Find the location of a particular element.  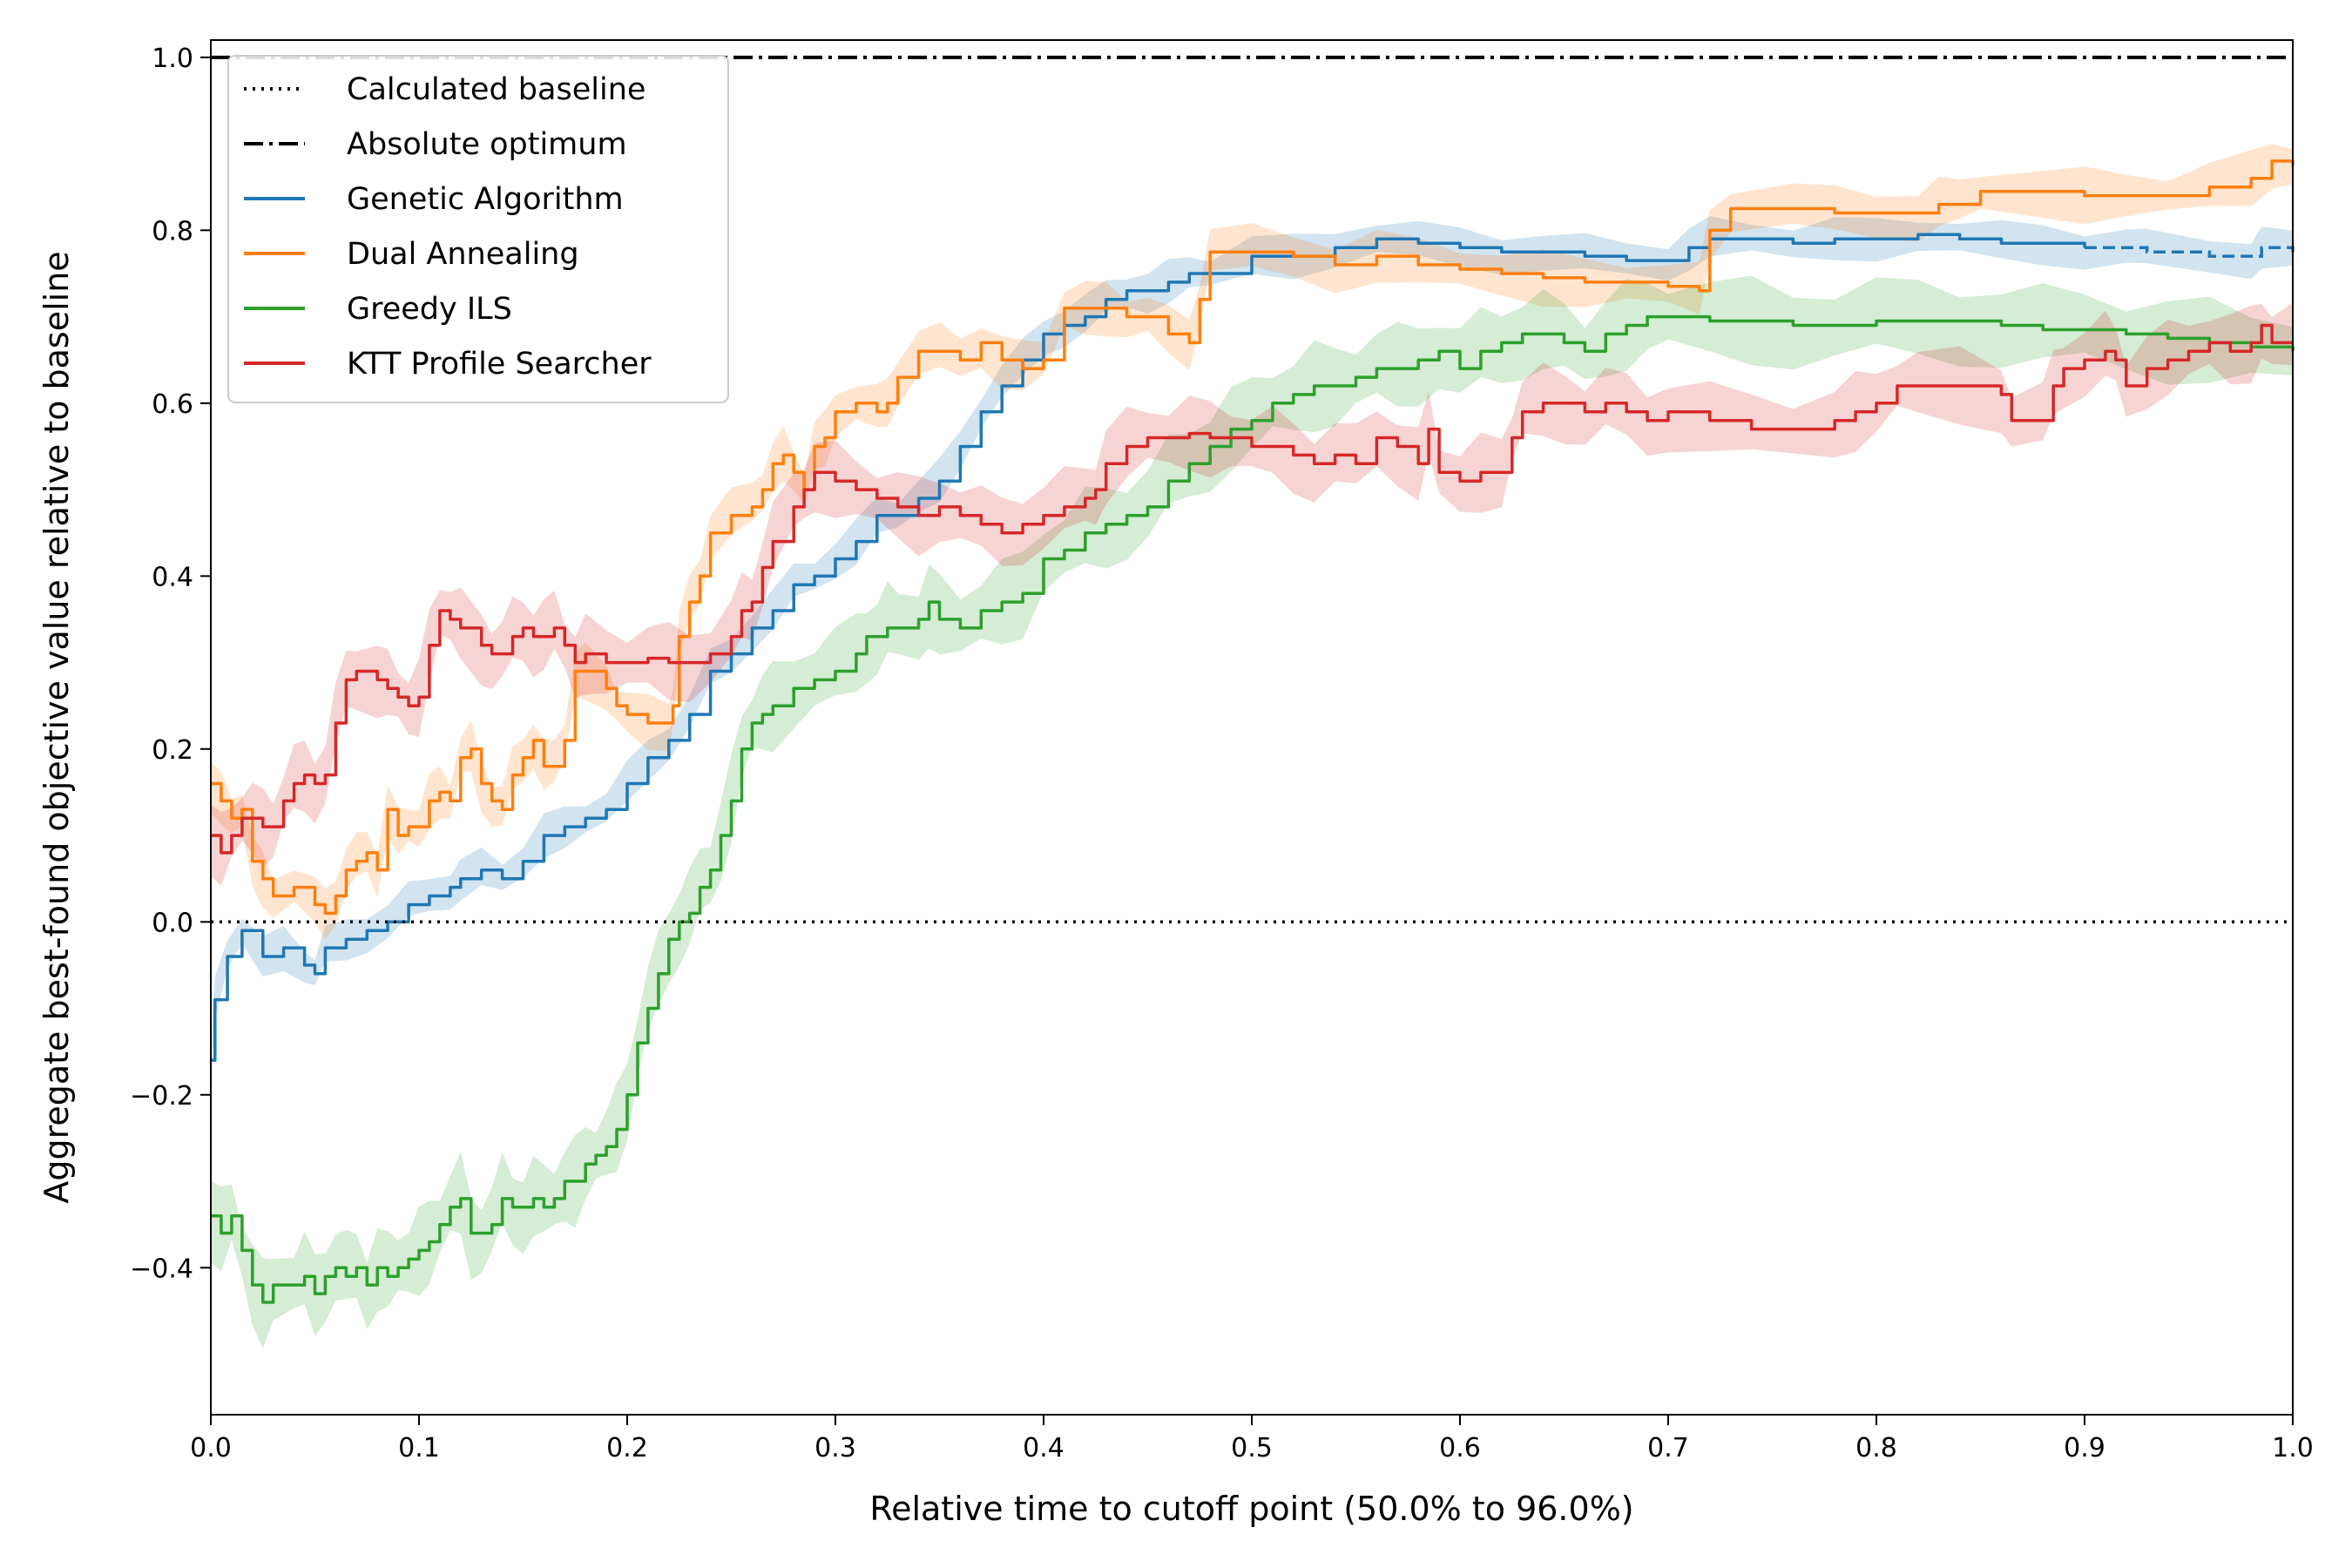

y-tick-label: 0.4 is located at coordinates (172, 577).